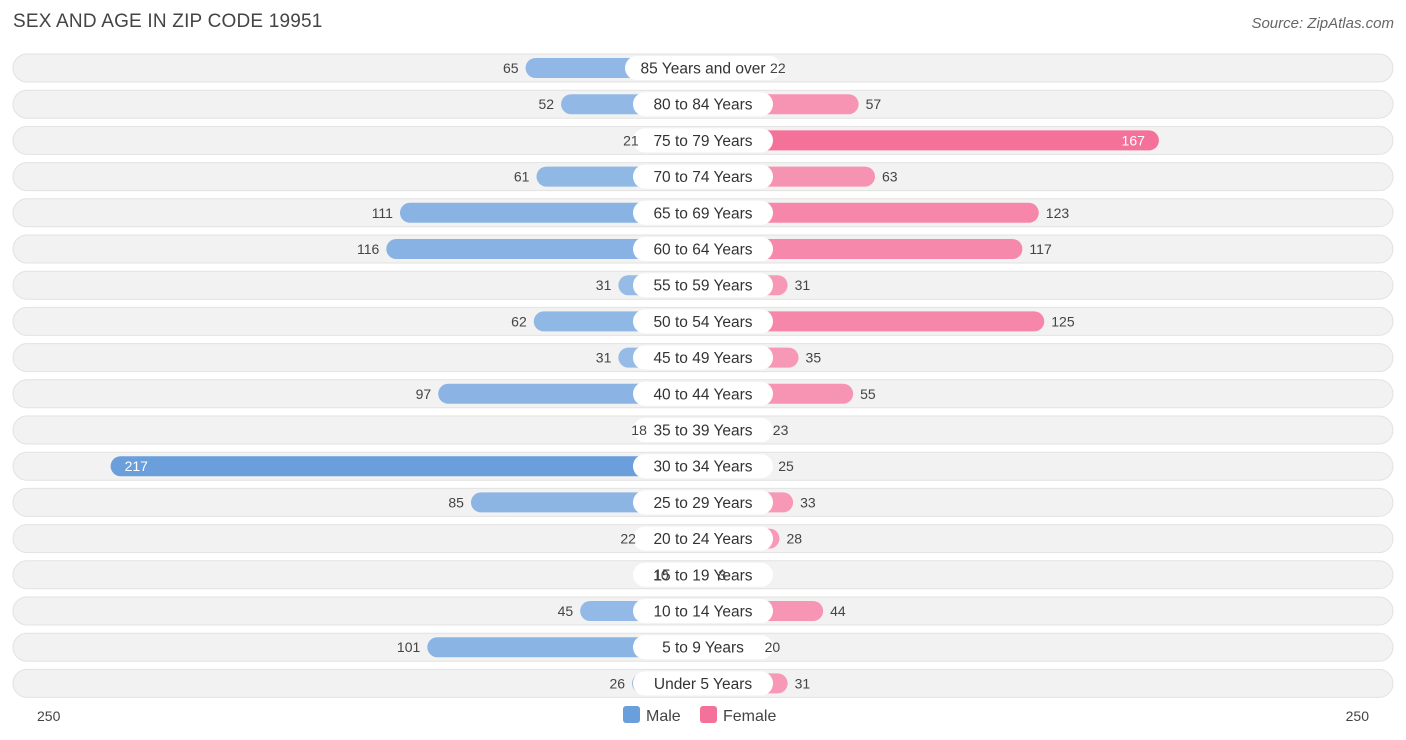 Image resolution: width=1406 pixels, height=740 pixels. Describe the element at coordinates (628, 539) in the screenshot. I see `value-label-male: 22` at that location.